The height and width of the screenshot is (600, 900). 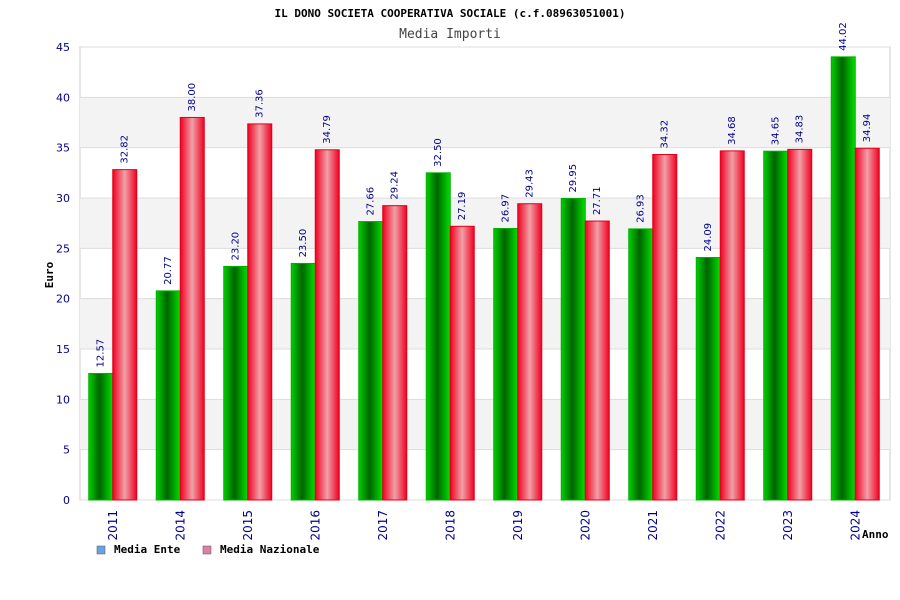 What do you see at coordinates (597, 200) in the screenshot?
I see `data-label: 27.71` at bounding box center [597, 200].